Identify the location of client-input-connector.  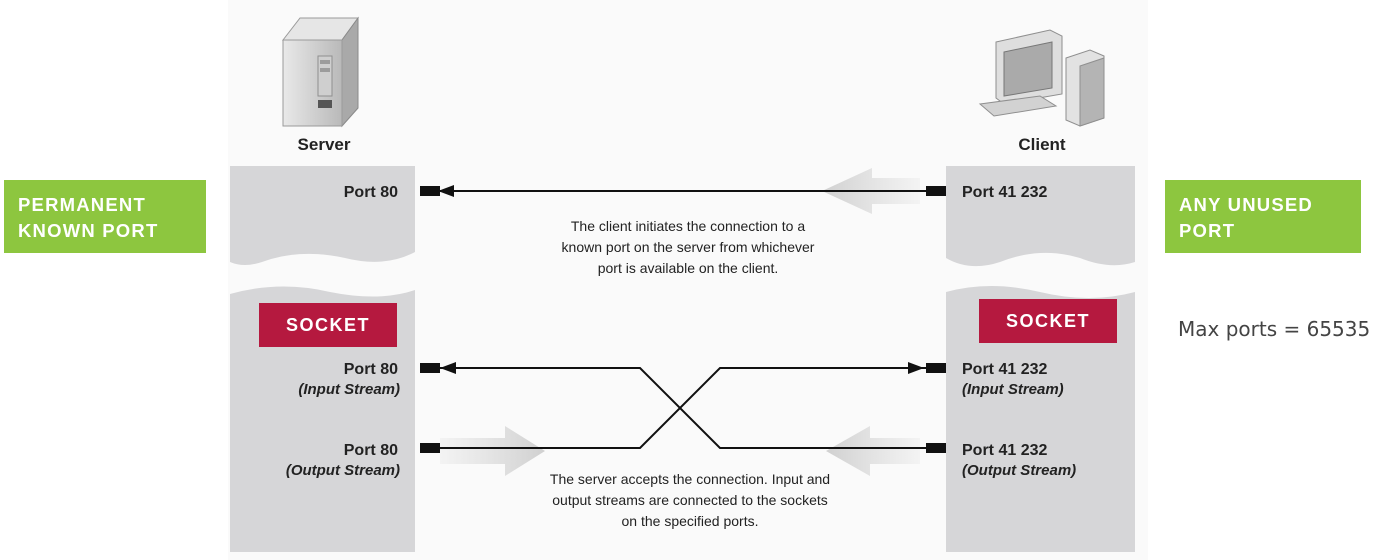
(936, 368).